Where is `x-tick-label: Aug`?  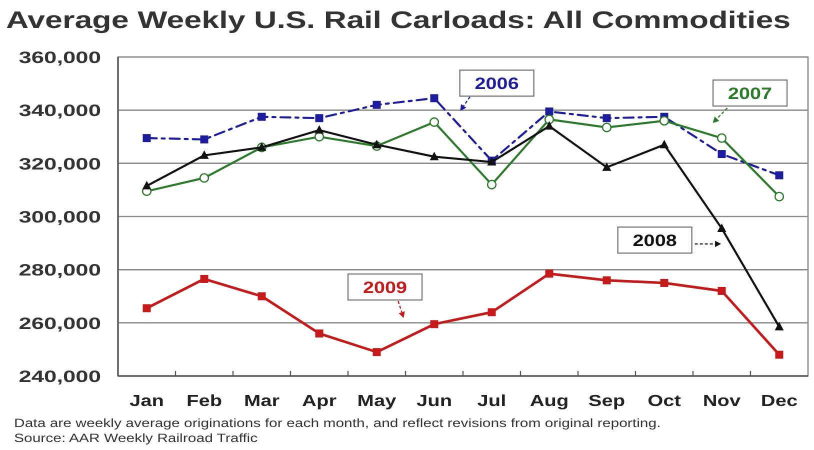
x-tick-label: Aug is located at coordinates (549, 401).